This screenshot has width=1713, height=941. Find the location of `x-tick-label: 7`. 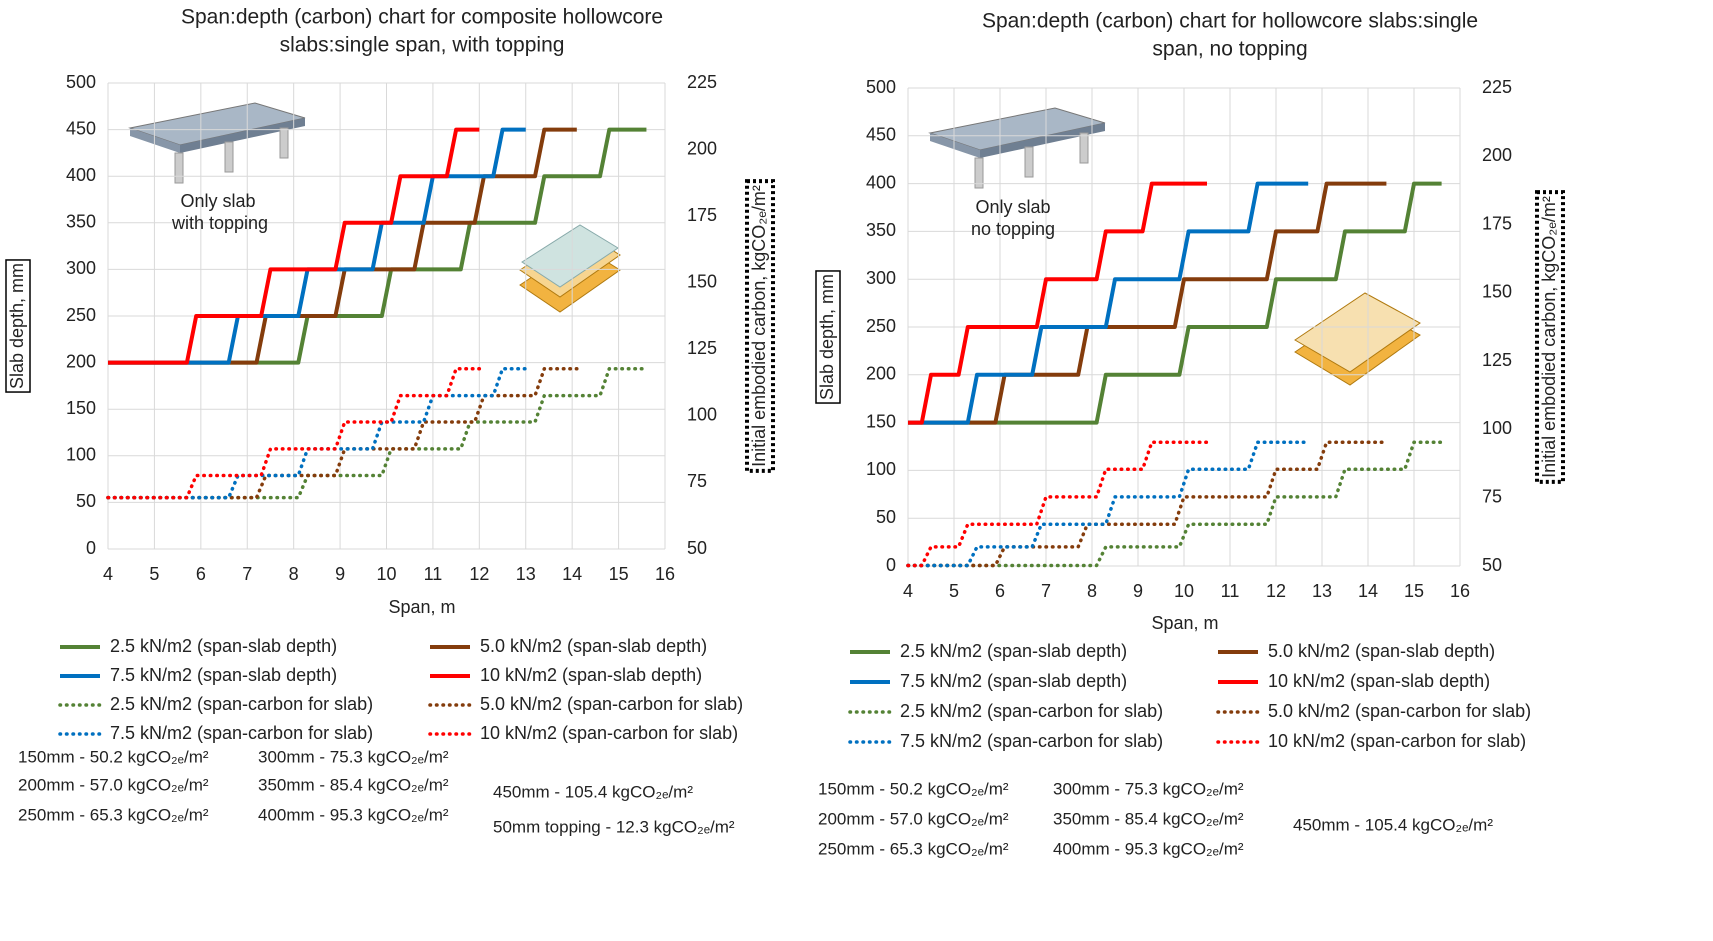

x-tick-label: 7 is located at coordinates (247, 574).